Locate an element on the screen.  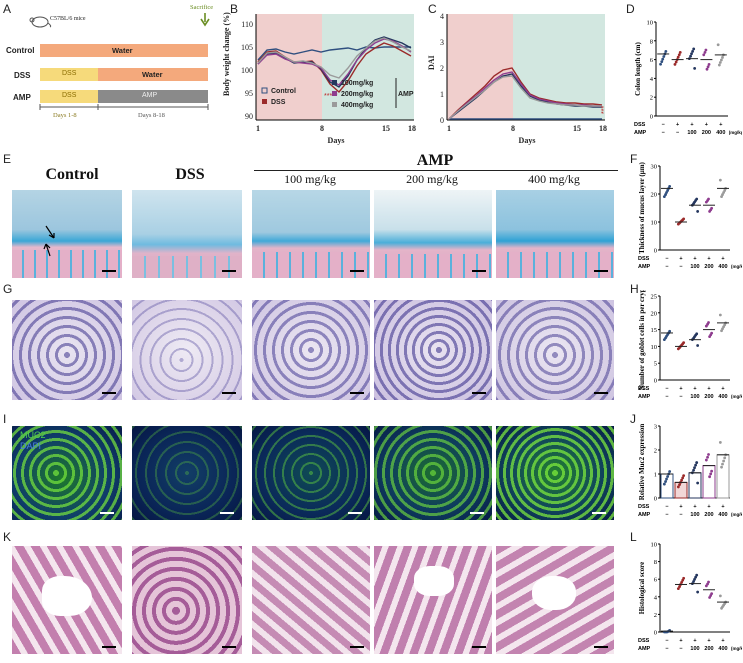
image-e-dss is located at coordinates (187, 234).